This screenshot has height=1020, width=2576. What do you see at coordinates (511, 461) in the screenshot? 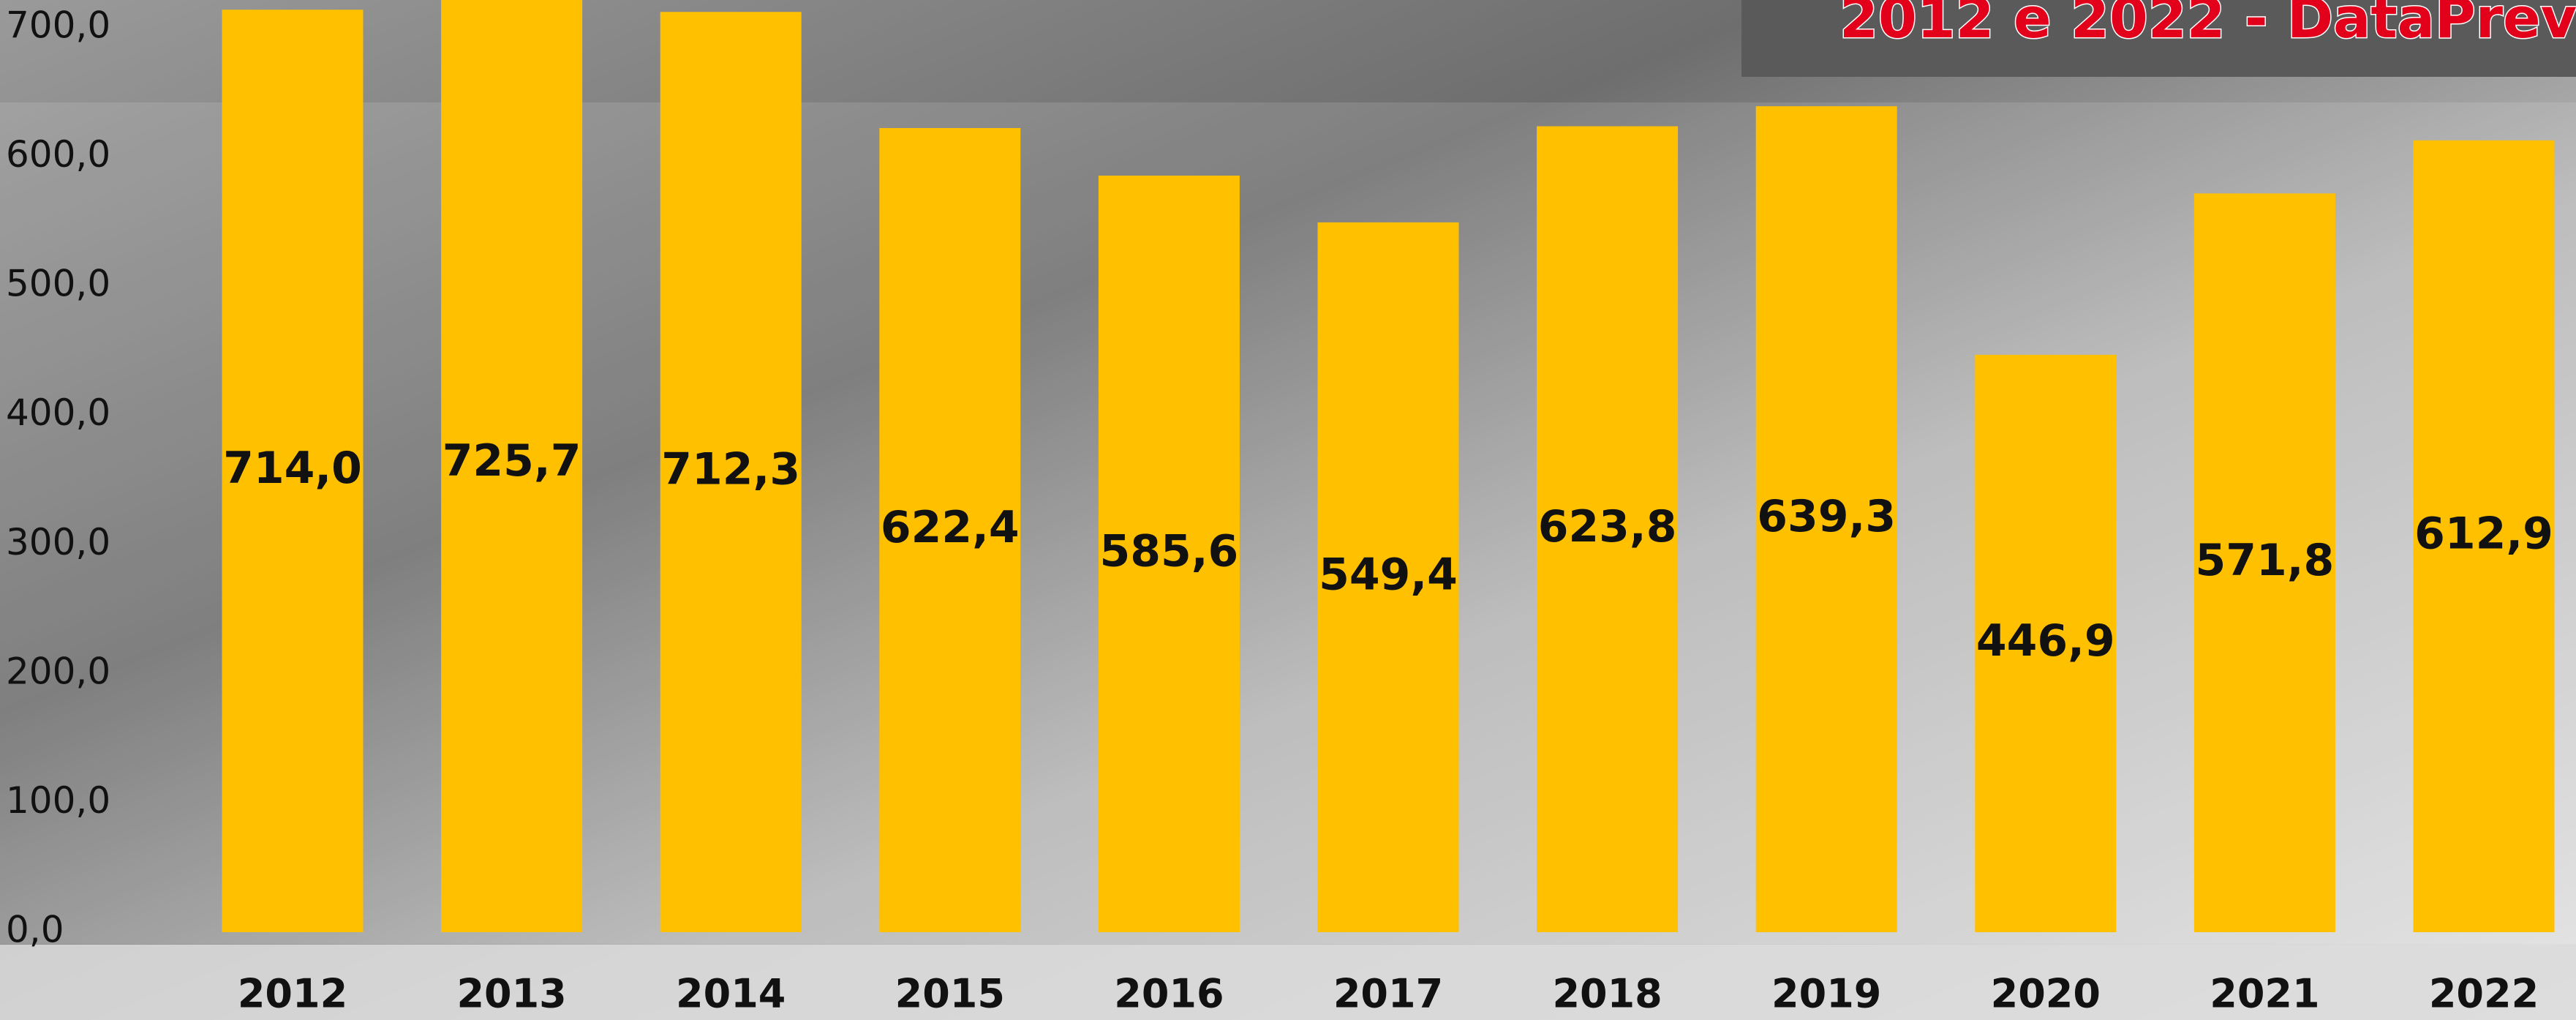
I see `value-label: 725,7` at bounding box center [511, 461].